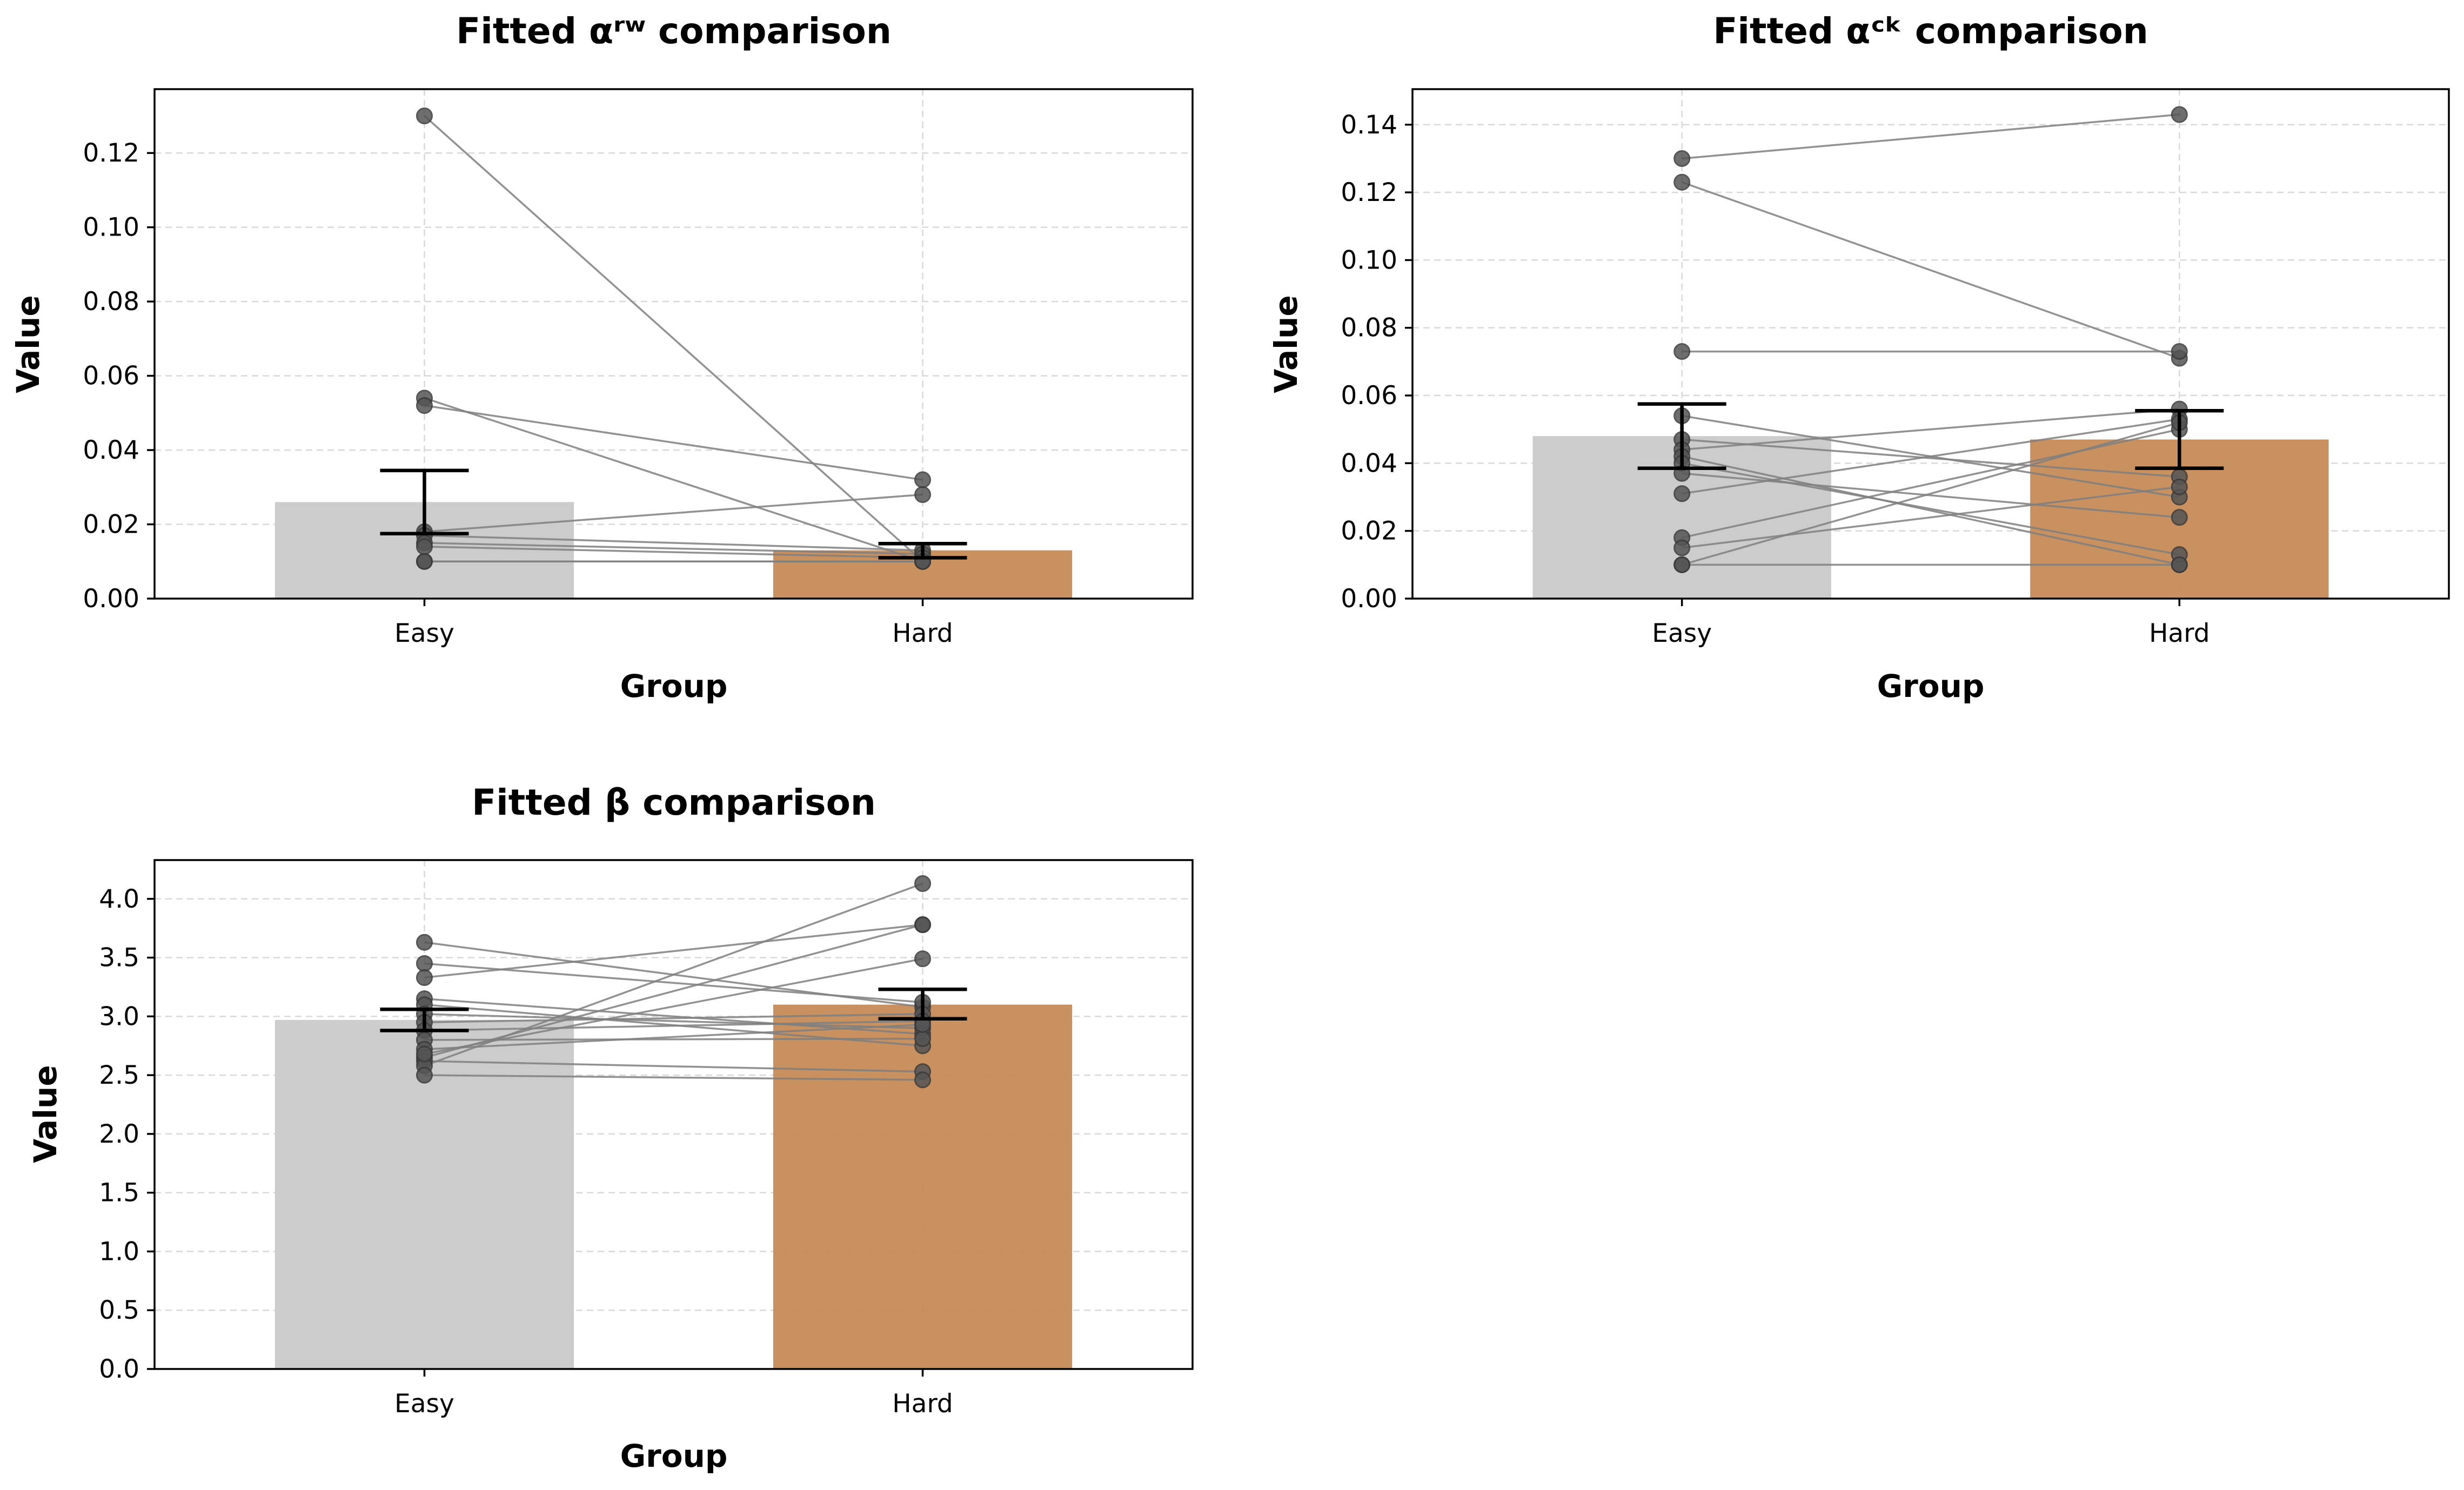  I want to click on panel-alpha-rw-title: Fitted αʳʷ comparison, so click(674, 31).